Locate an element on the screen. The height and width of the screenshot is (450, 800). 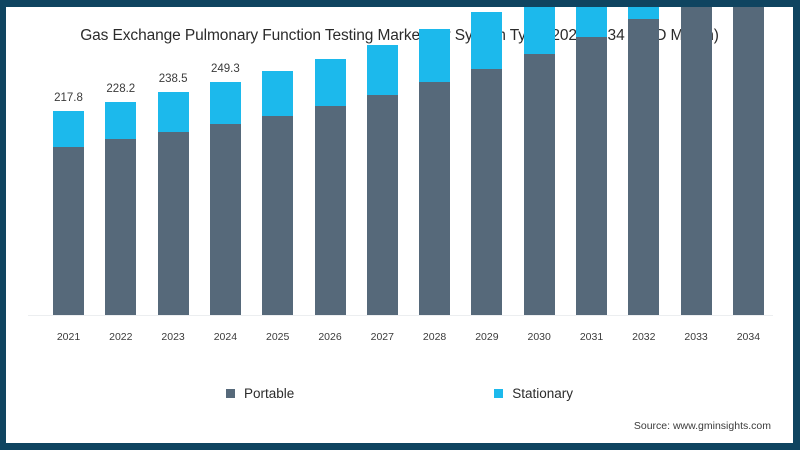
legend-label-stationary: Stationary is located at coordinates (543, 393).